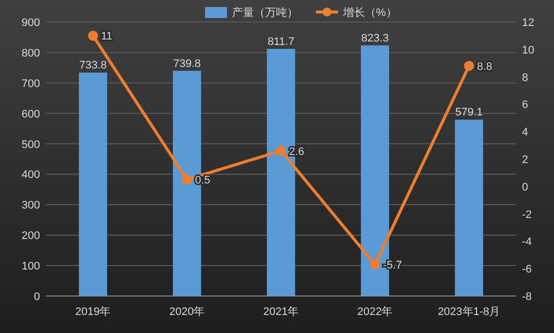 This screenshot has width=554, height=333. Describe the element at coordinates (265, 12) in the screenshot. I see `legend-label: 产量（万吨）` at that location.